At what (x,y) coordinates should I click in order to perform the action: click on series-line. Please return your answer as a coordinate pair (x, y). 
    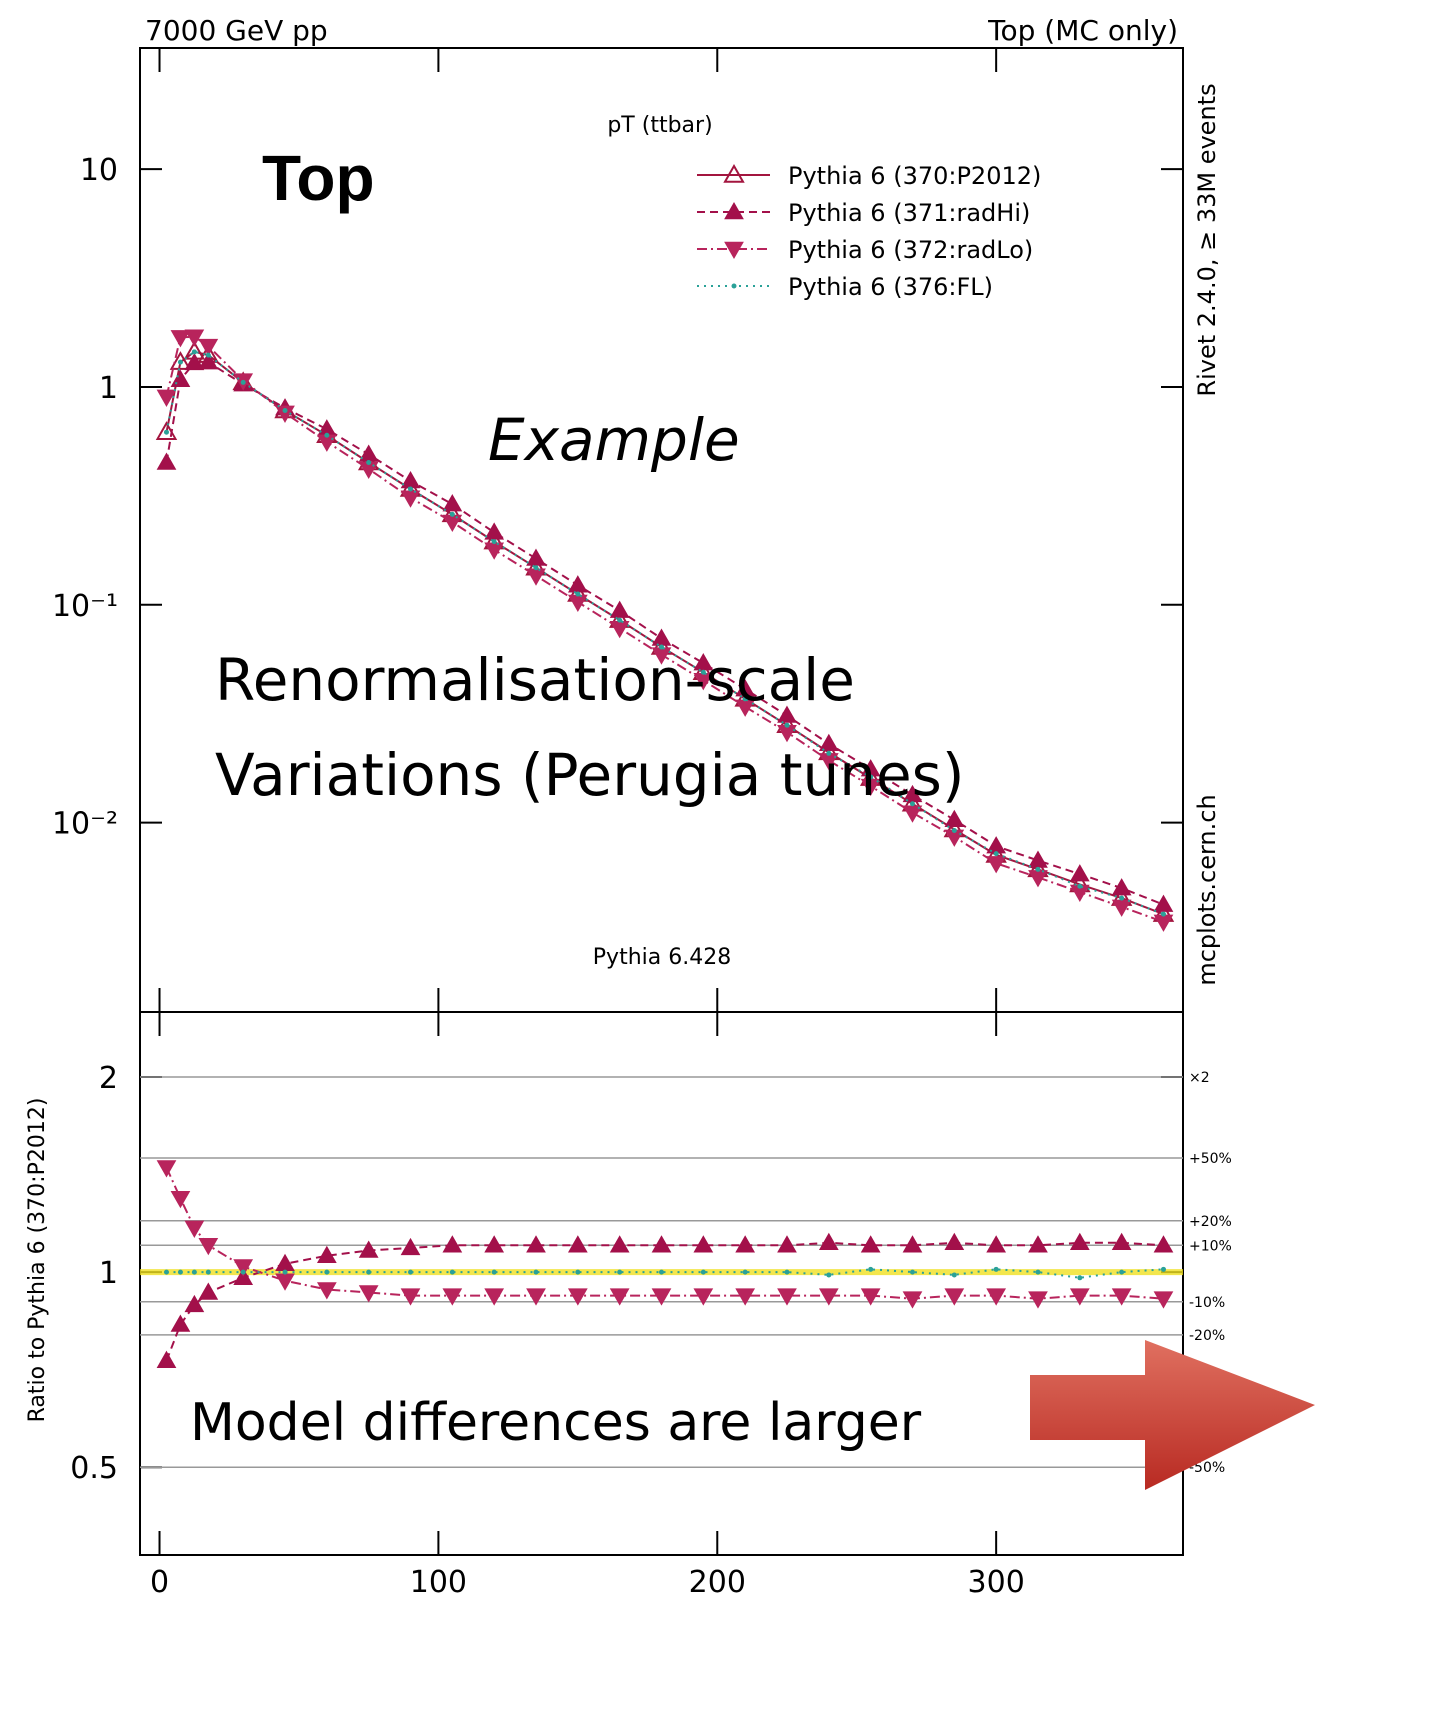
    Looking at the image, I should click on (664, 1233).